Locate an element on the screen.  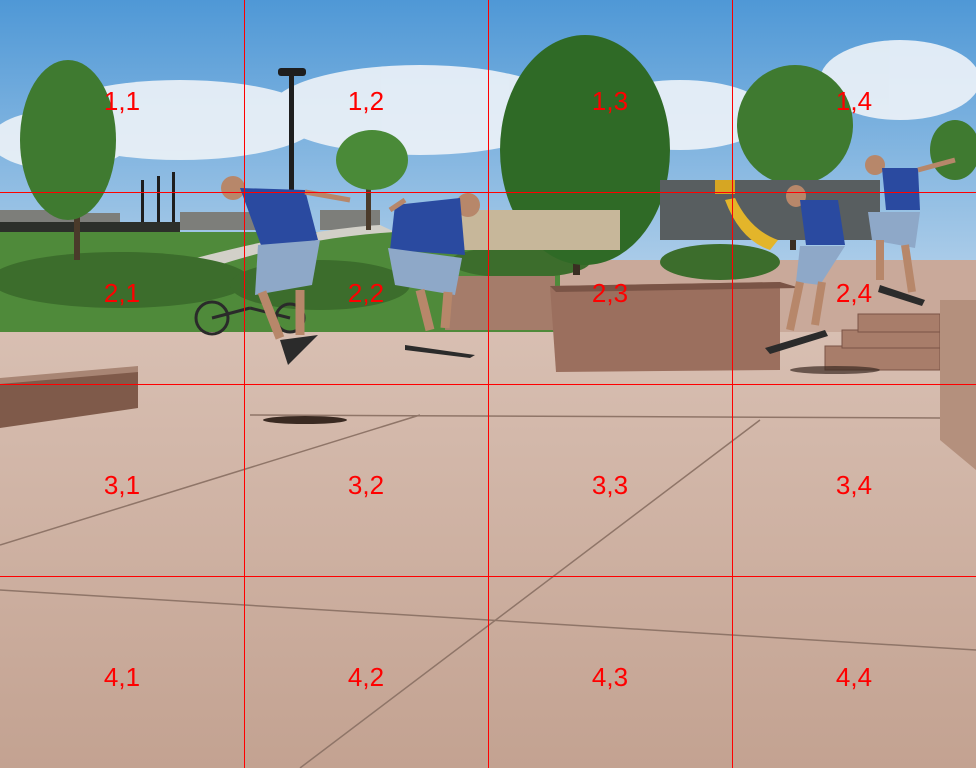
playground is located at coordinates (770, 215).